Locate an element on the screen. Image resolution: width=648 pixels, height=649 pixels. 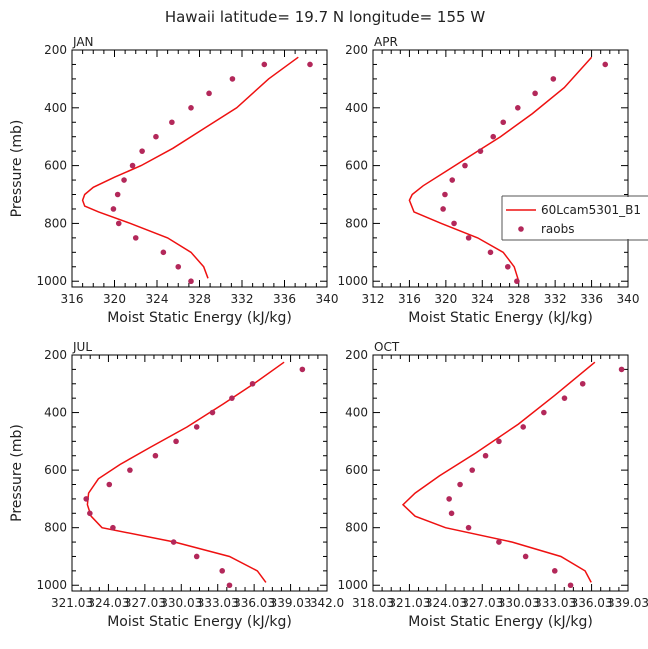
panel-label: APR is located at coordinates (386, 42).